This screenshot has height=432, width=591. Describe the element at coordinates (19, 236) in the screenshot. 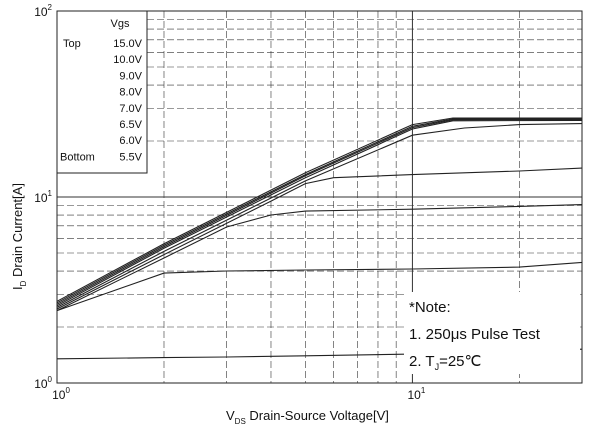

I see `y-axis-label: ID Drain Current[A]` at that location.